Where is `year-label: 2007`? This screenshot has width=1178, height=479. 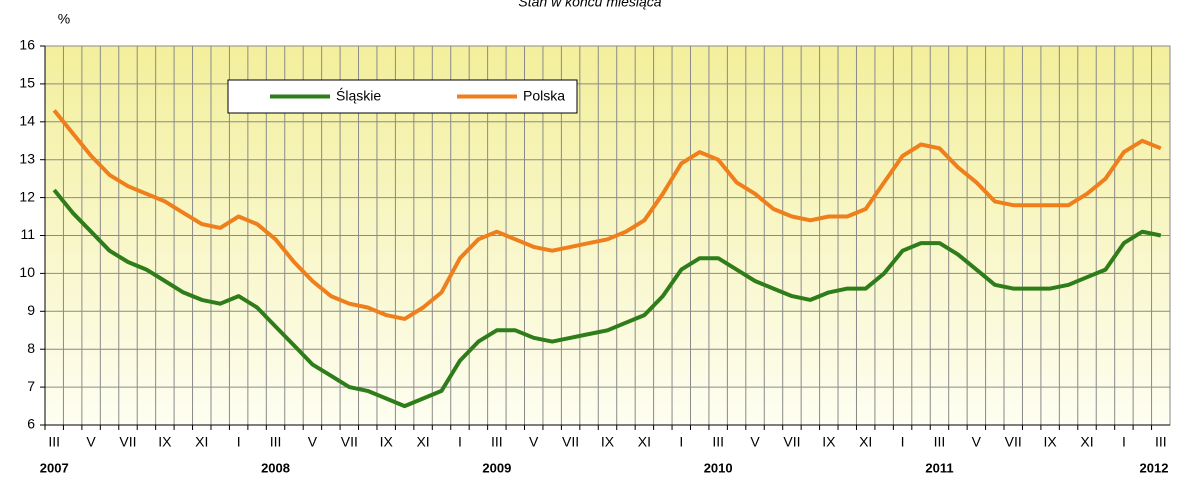
year-label: 2007 is located at coordinates (54, 467).